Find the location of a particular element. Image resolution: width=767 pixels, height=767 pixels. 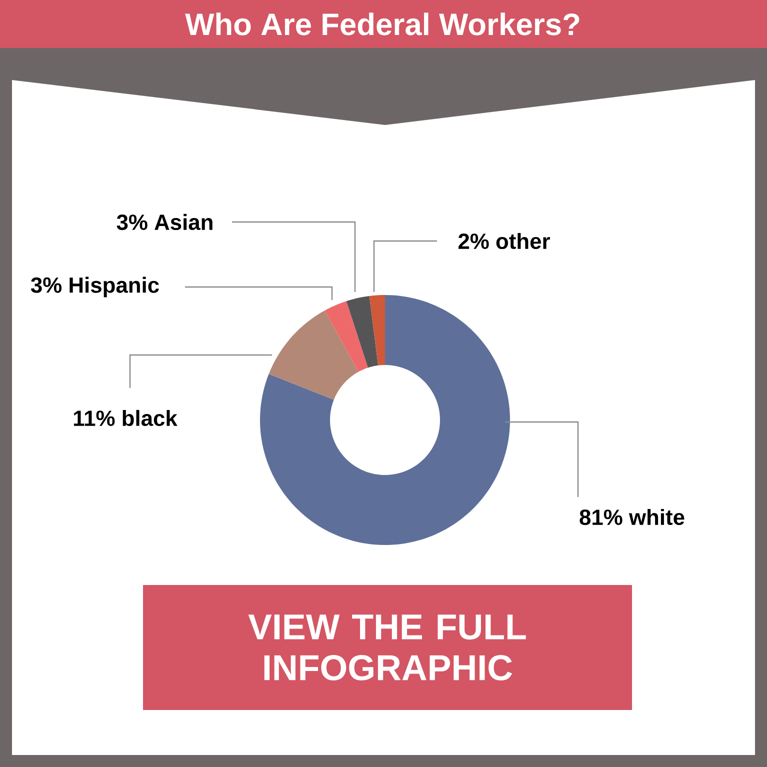

chart-title: Who Are Federal Workers? is located at coordinates (382, 24).